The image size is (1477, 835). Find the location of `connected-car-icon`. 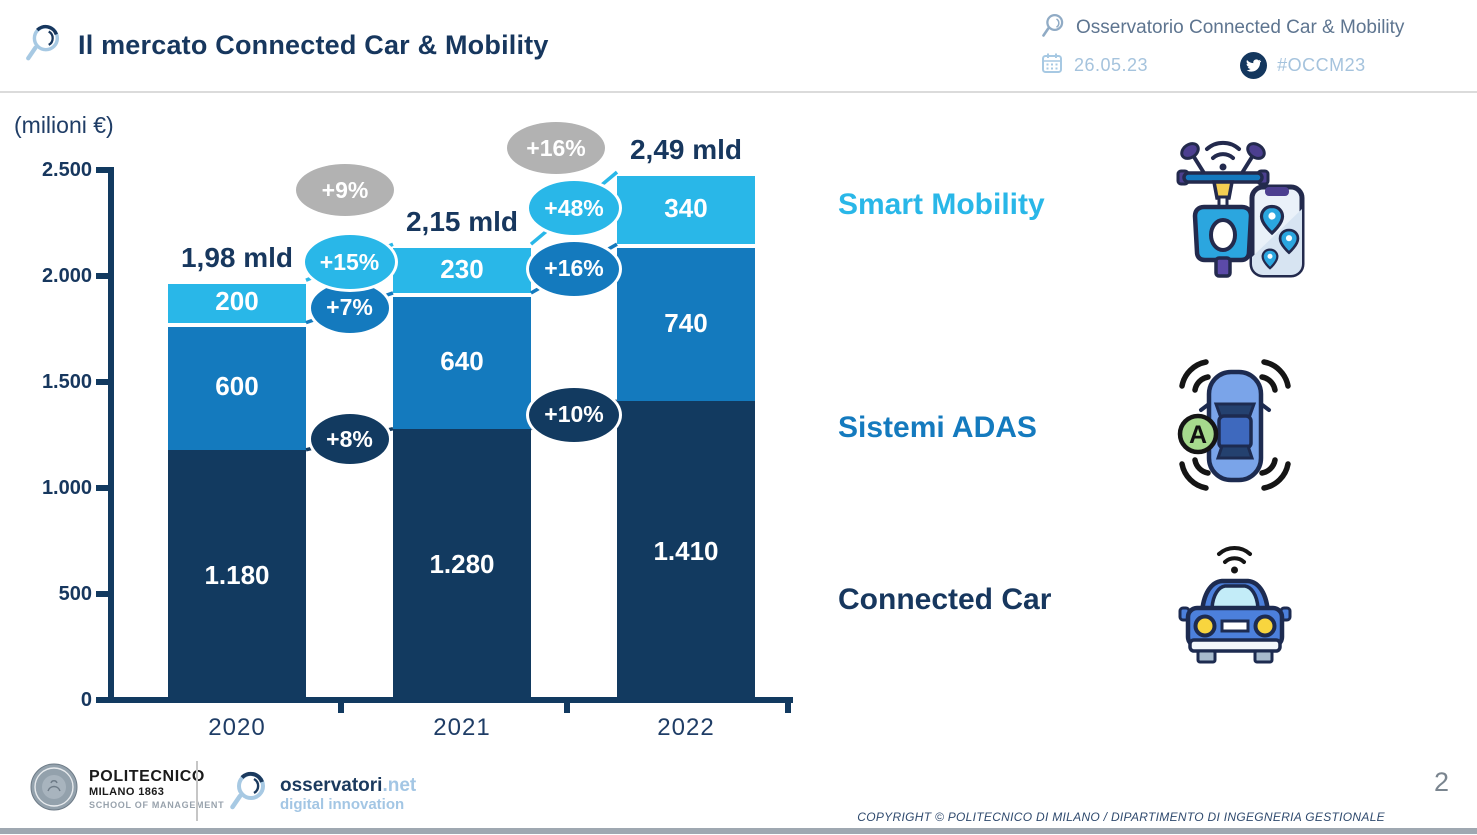

connected-car-icon is located at coordinates (1235, 600).